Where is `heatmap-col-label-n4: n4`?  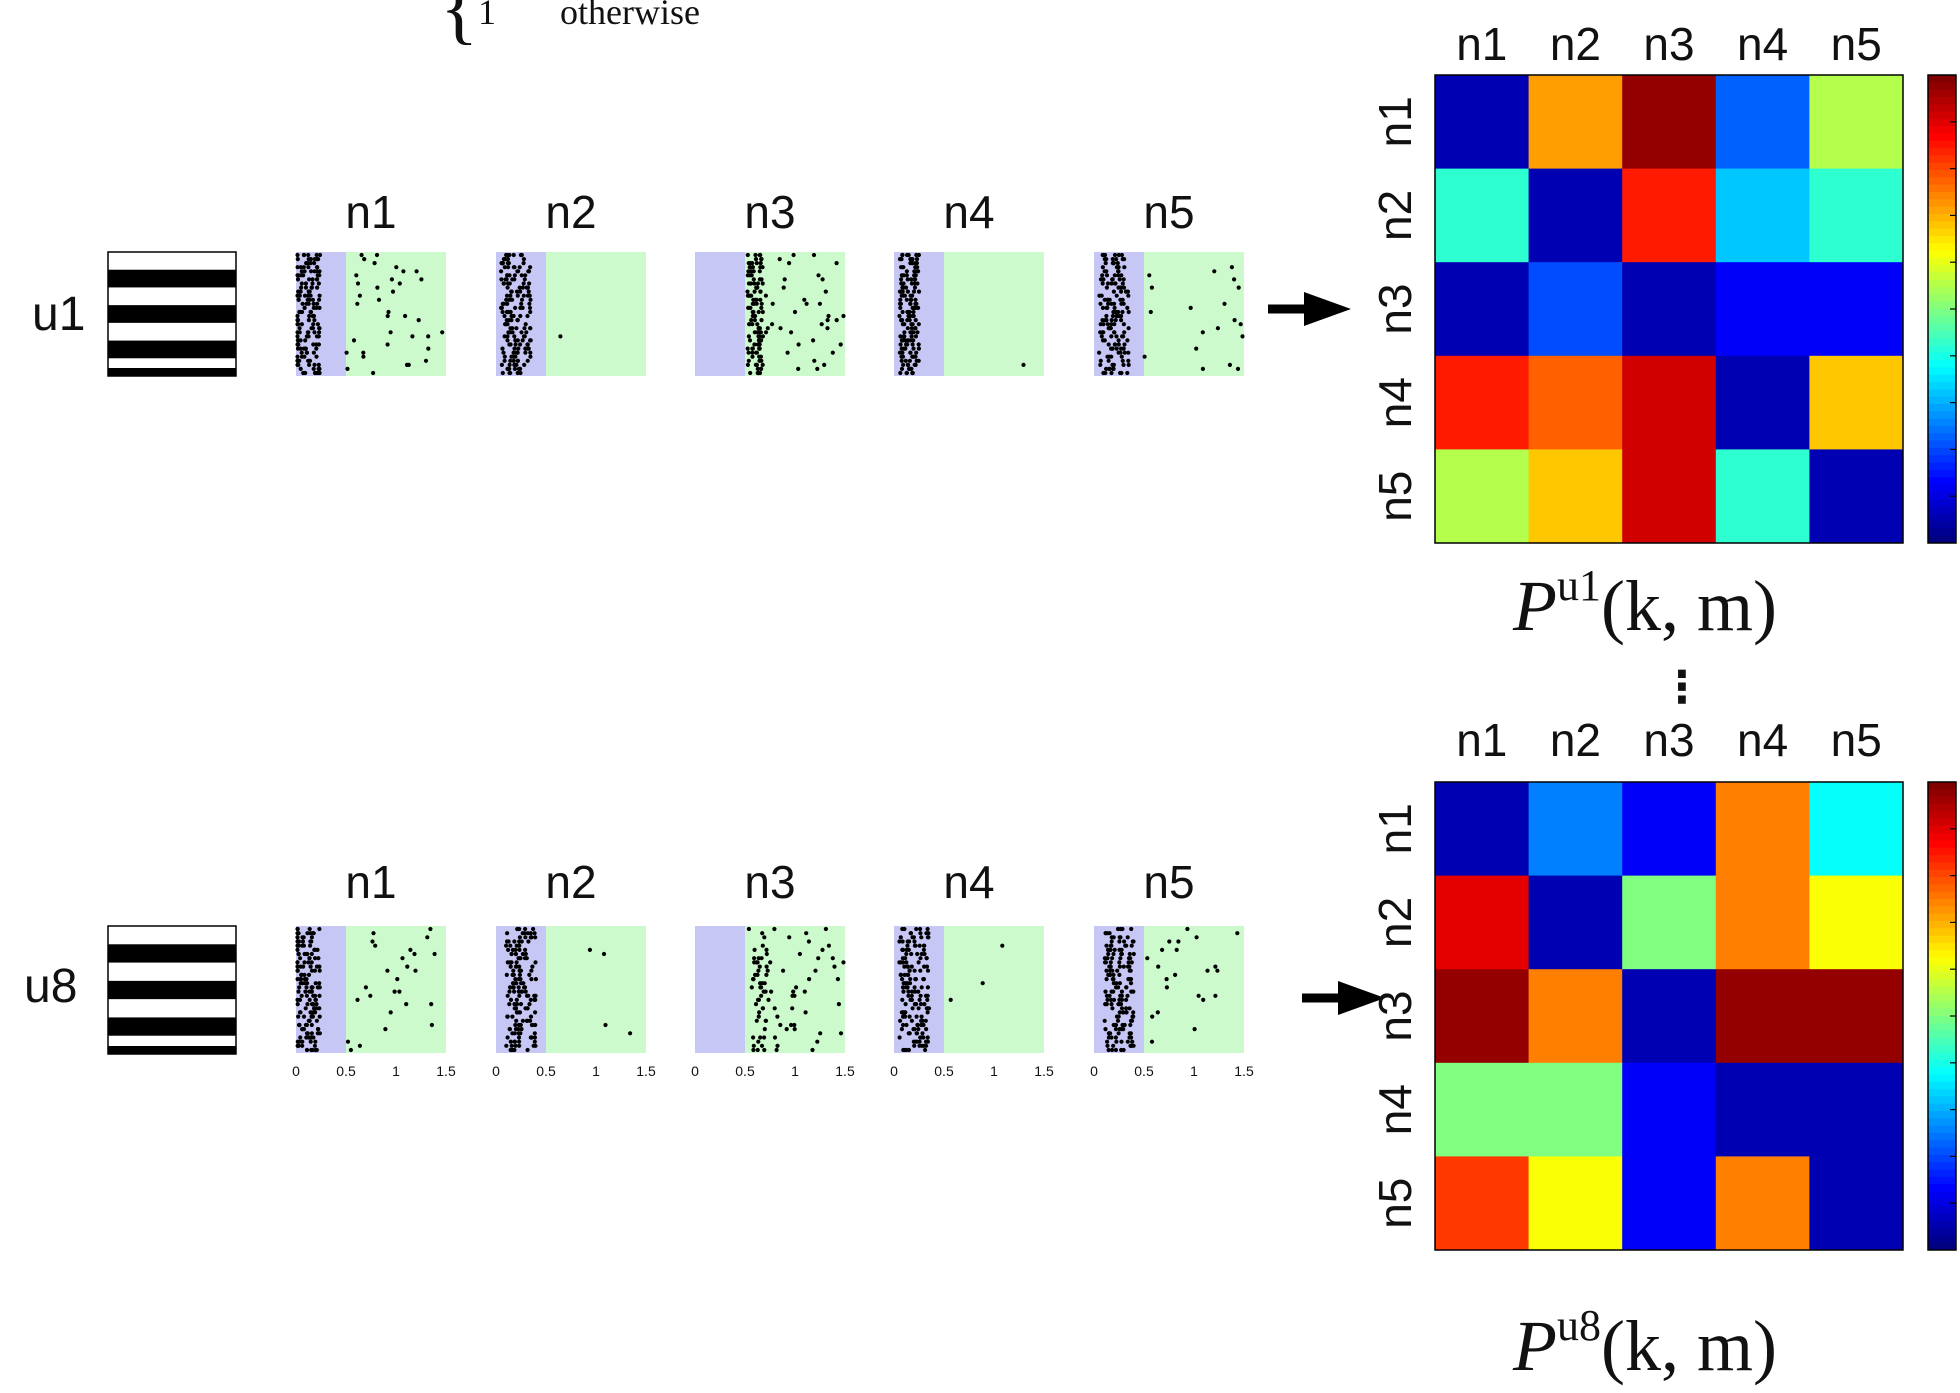
heatmap-col-label-n4: n4 is located at coordinates (1762, 44).